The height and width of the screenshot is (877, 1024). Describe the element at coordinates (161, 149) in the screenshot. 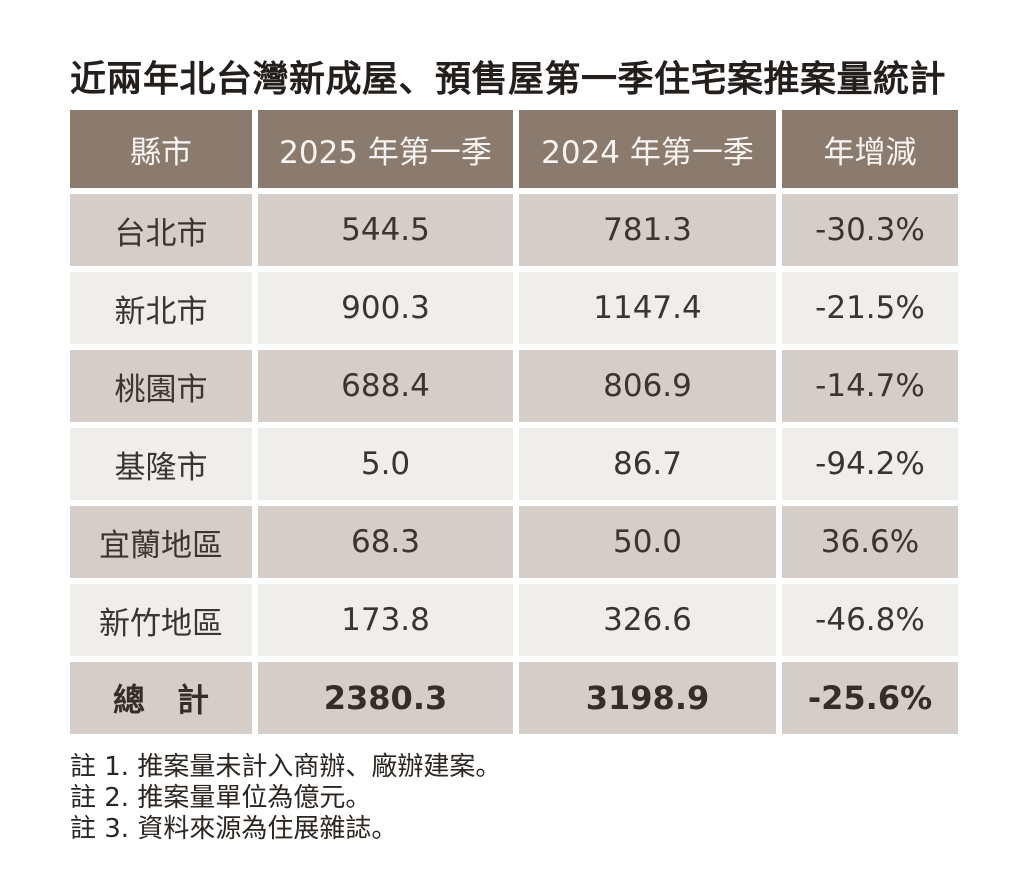

I see `header-cell-city: 縣市` at that location.